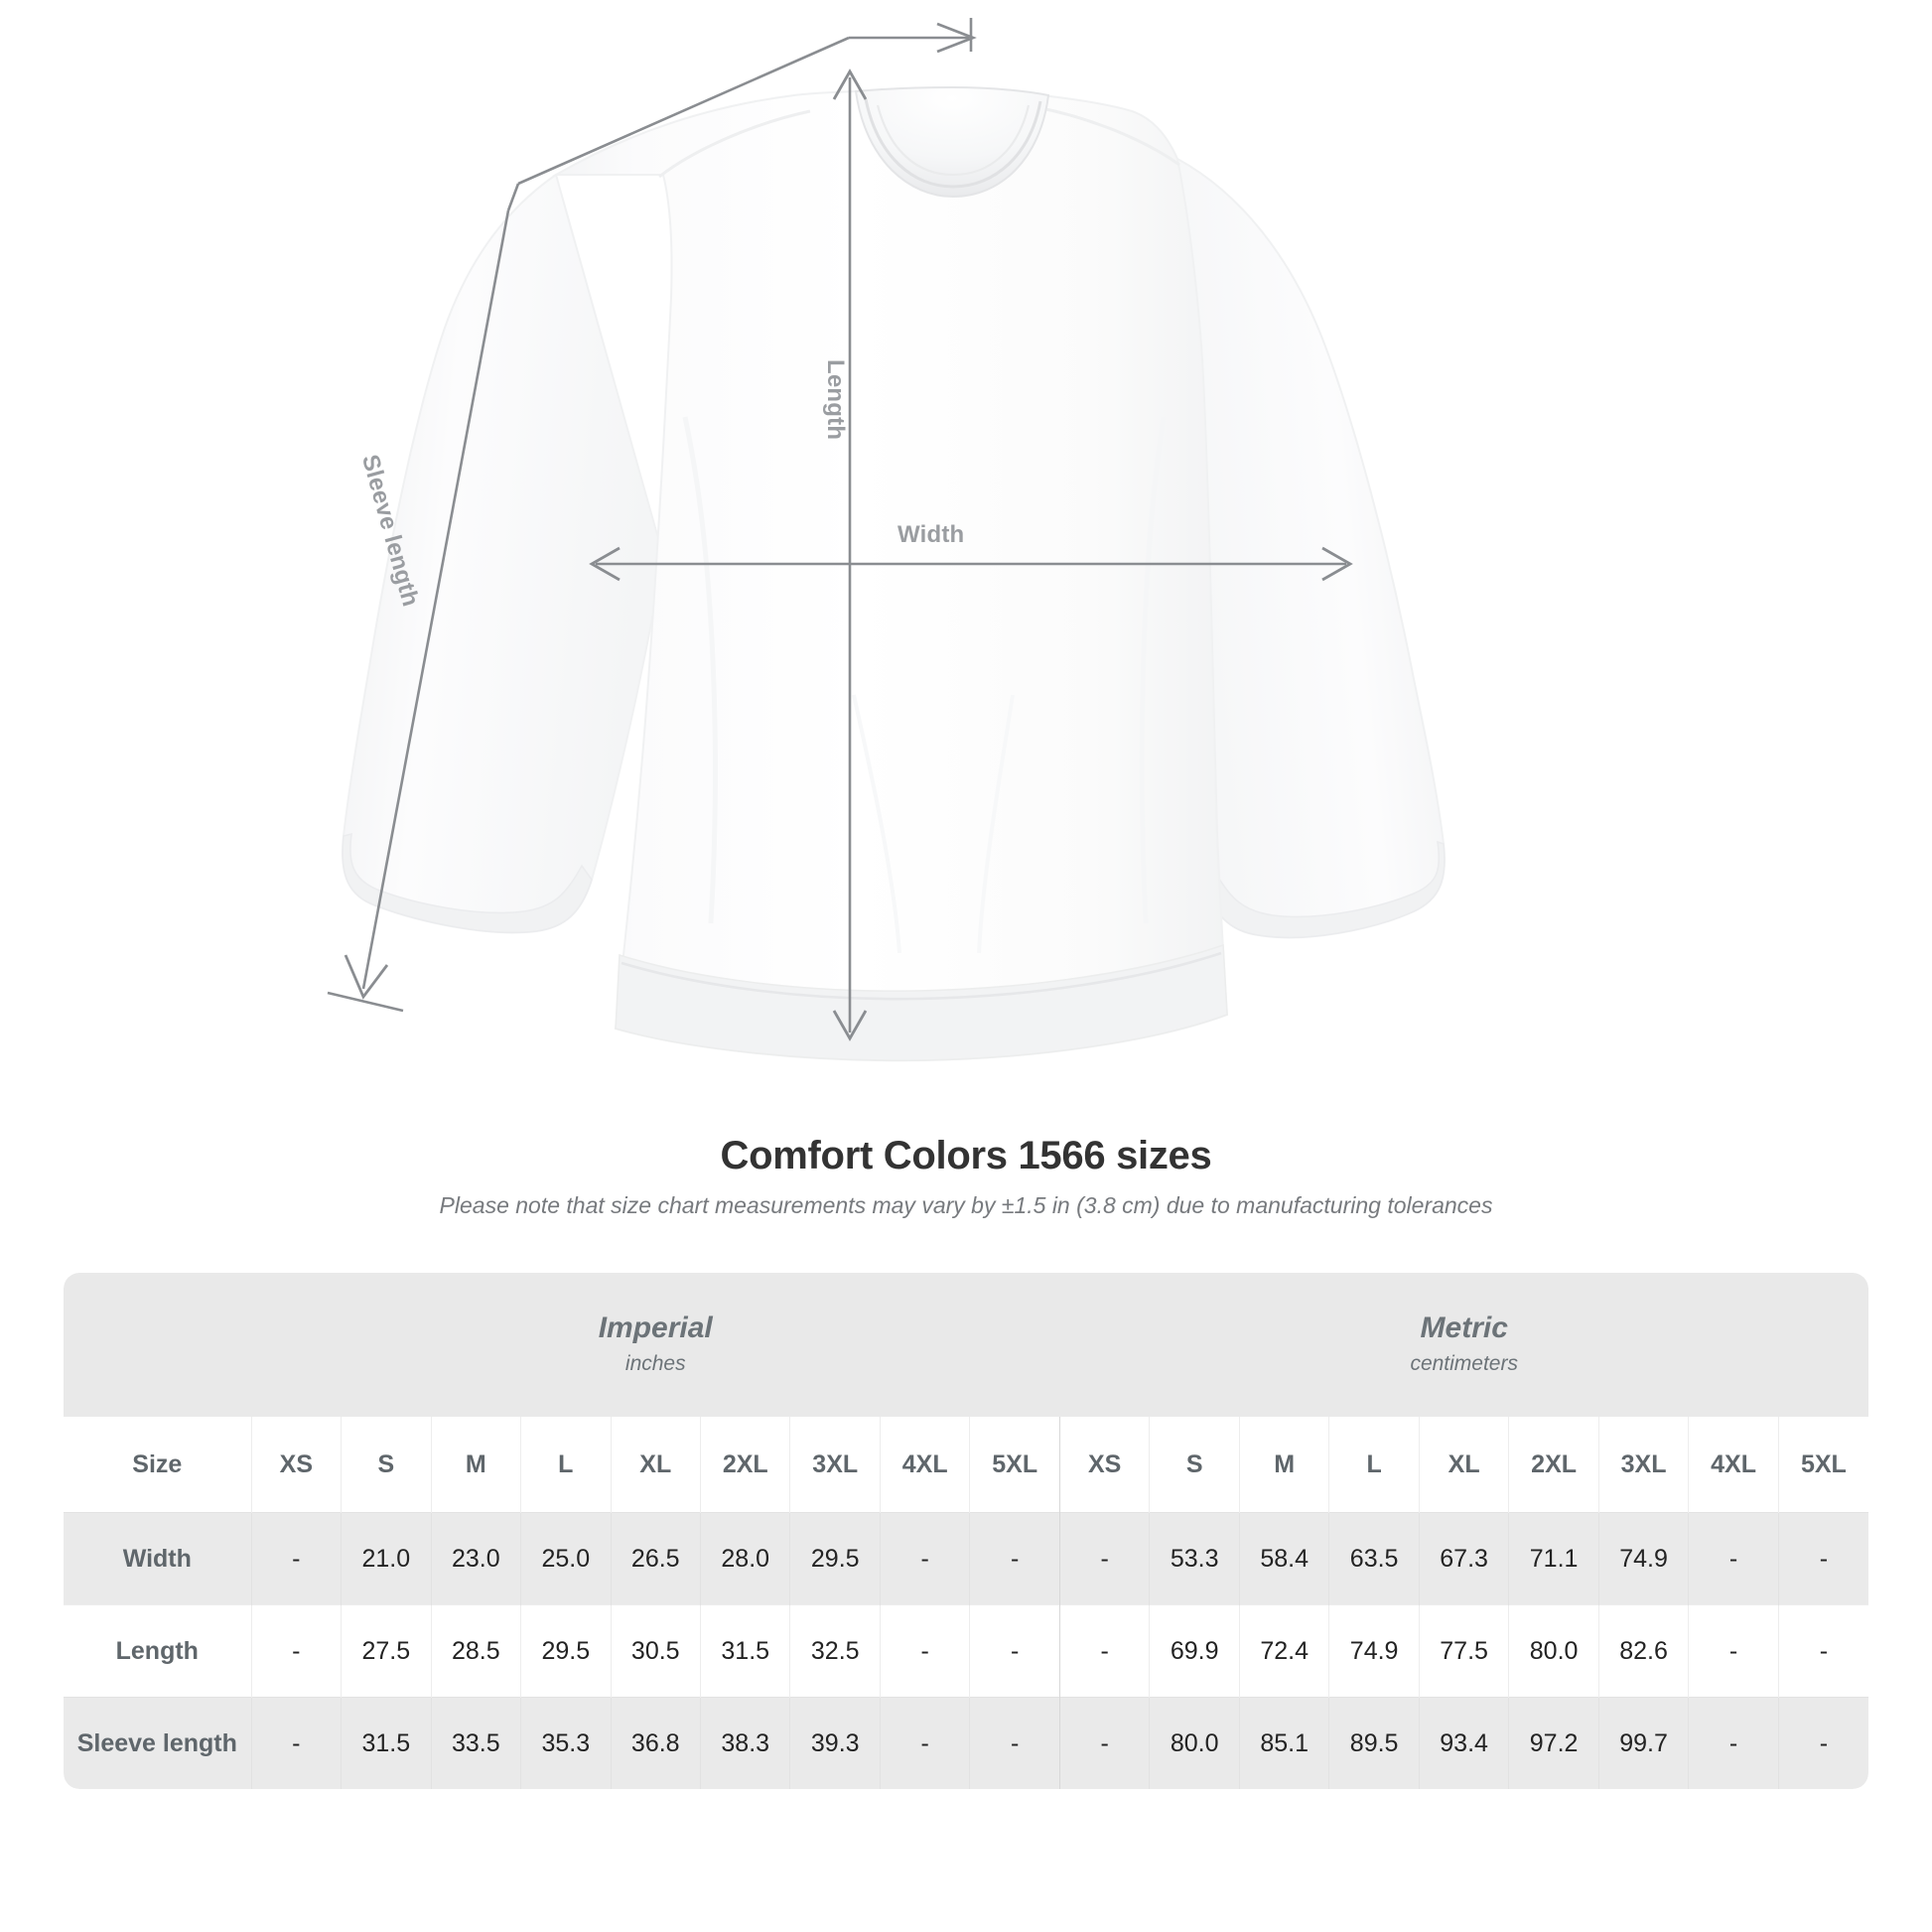 The image size is (1932, 1932). Describe the element at coordinates (566, 1558) in the screenshot. I see `cell-imperial-width-l: 25.0` at that location.